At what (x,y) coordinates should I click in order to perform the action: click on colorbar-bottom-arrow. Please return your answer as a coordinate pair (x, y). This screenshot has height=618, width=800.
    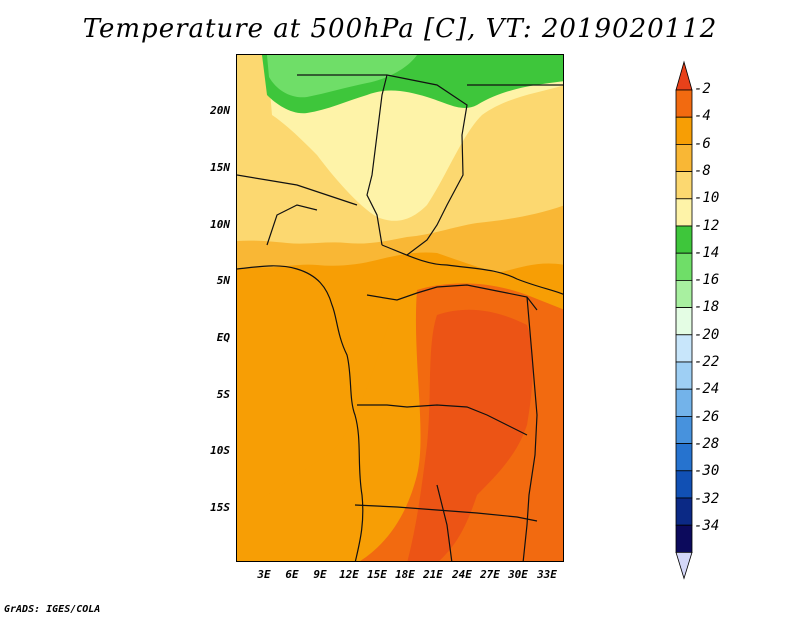
    Looking at the image, I should click on (684, 565).